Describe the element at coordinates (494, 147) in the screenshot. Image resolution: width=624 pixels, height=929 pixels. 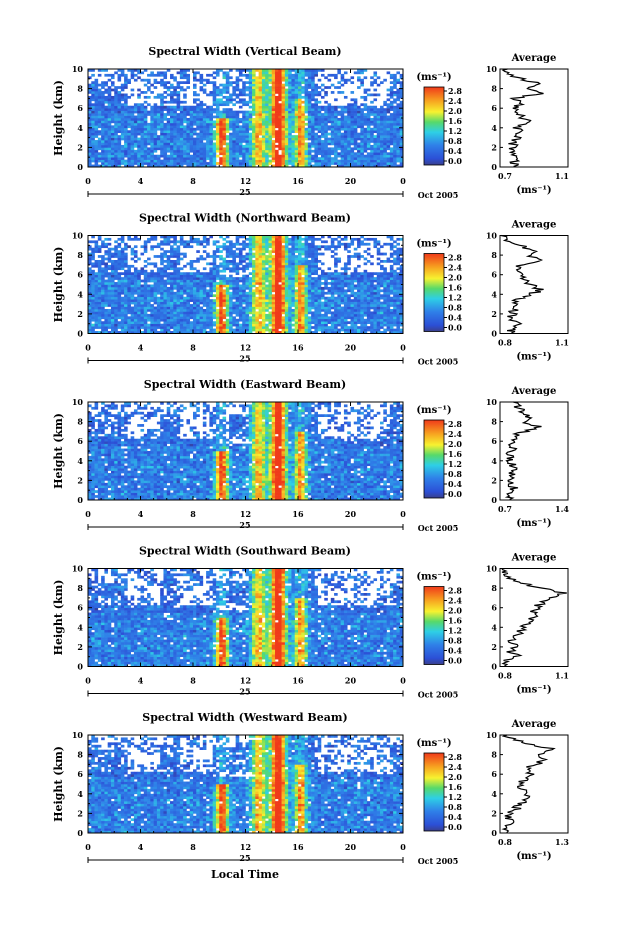
I see `avg-y-tick-label: 2` at that location.